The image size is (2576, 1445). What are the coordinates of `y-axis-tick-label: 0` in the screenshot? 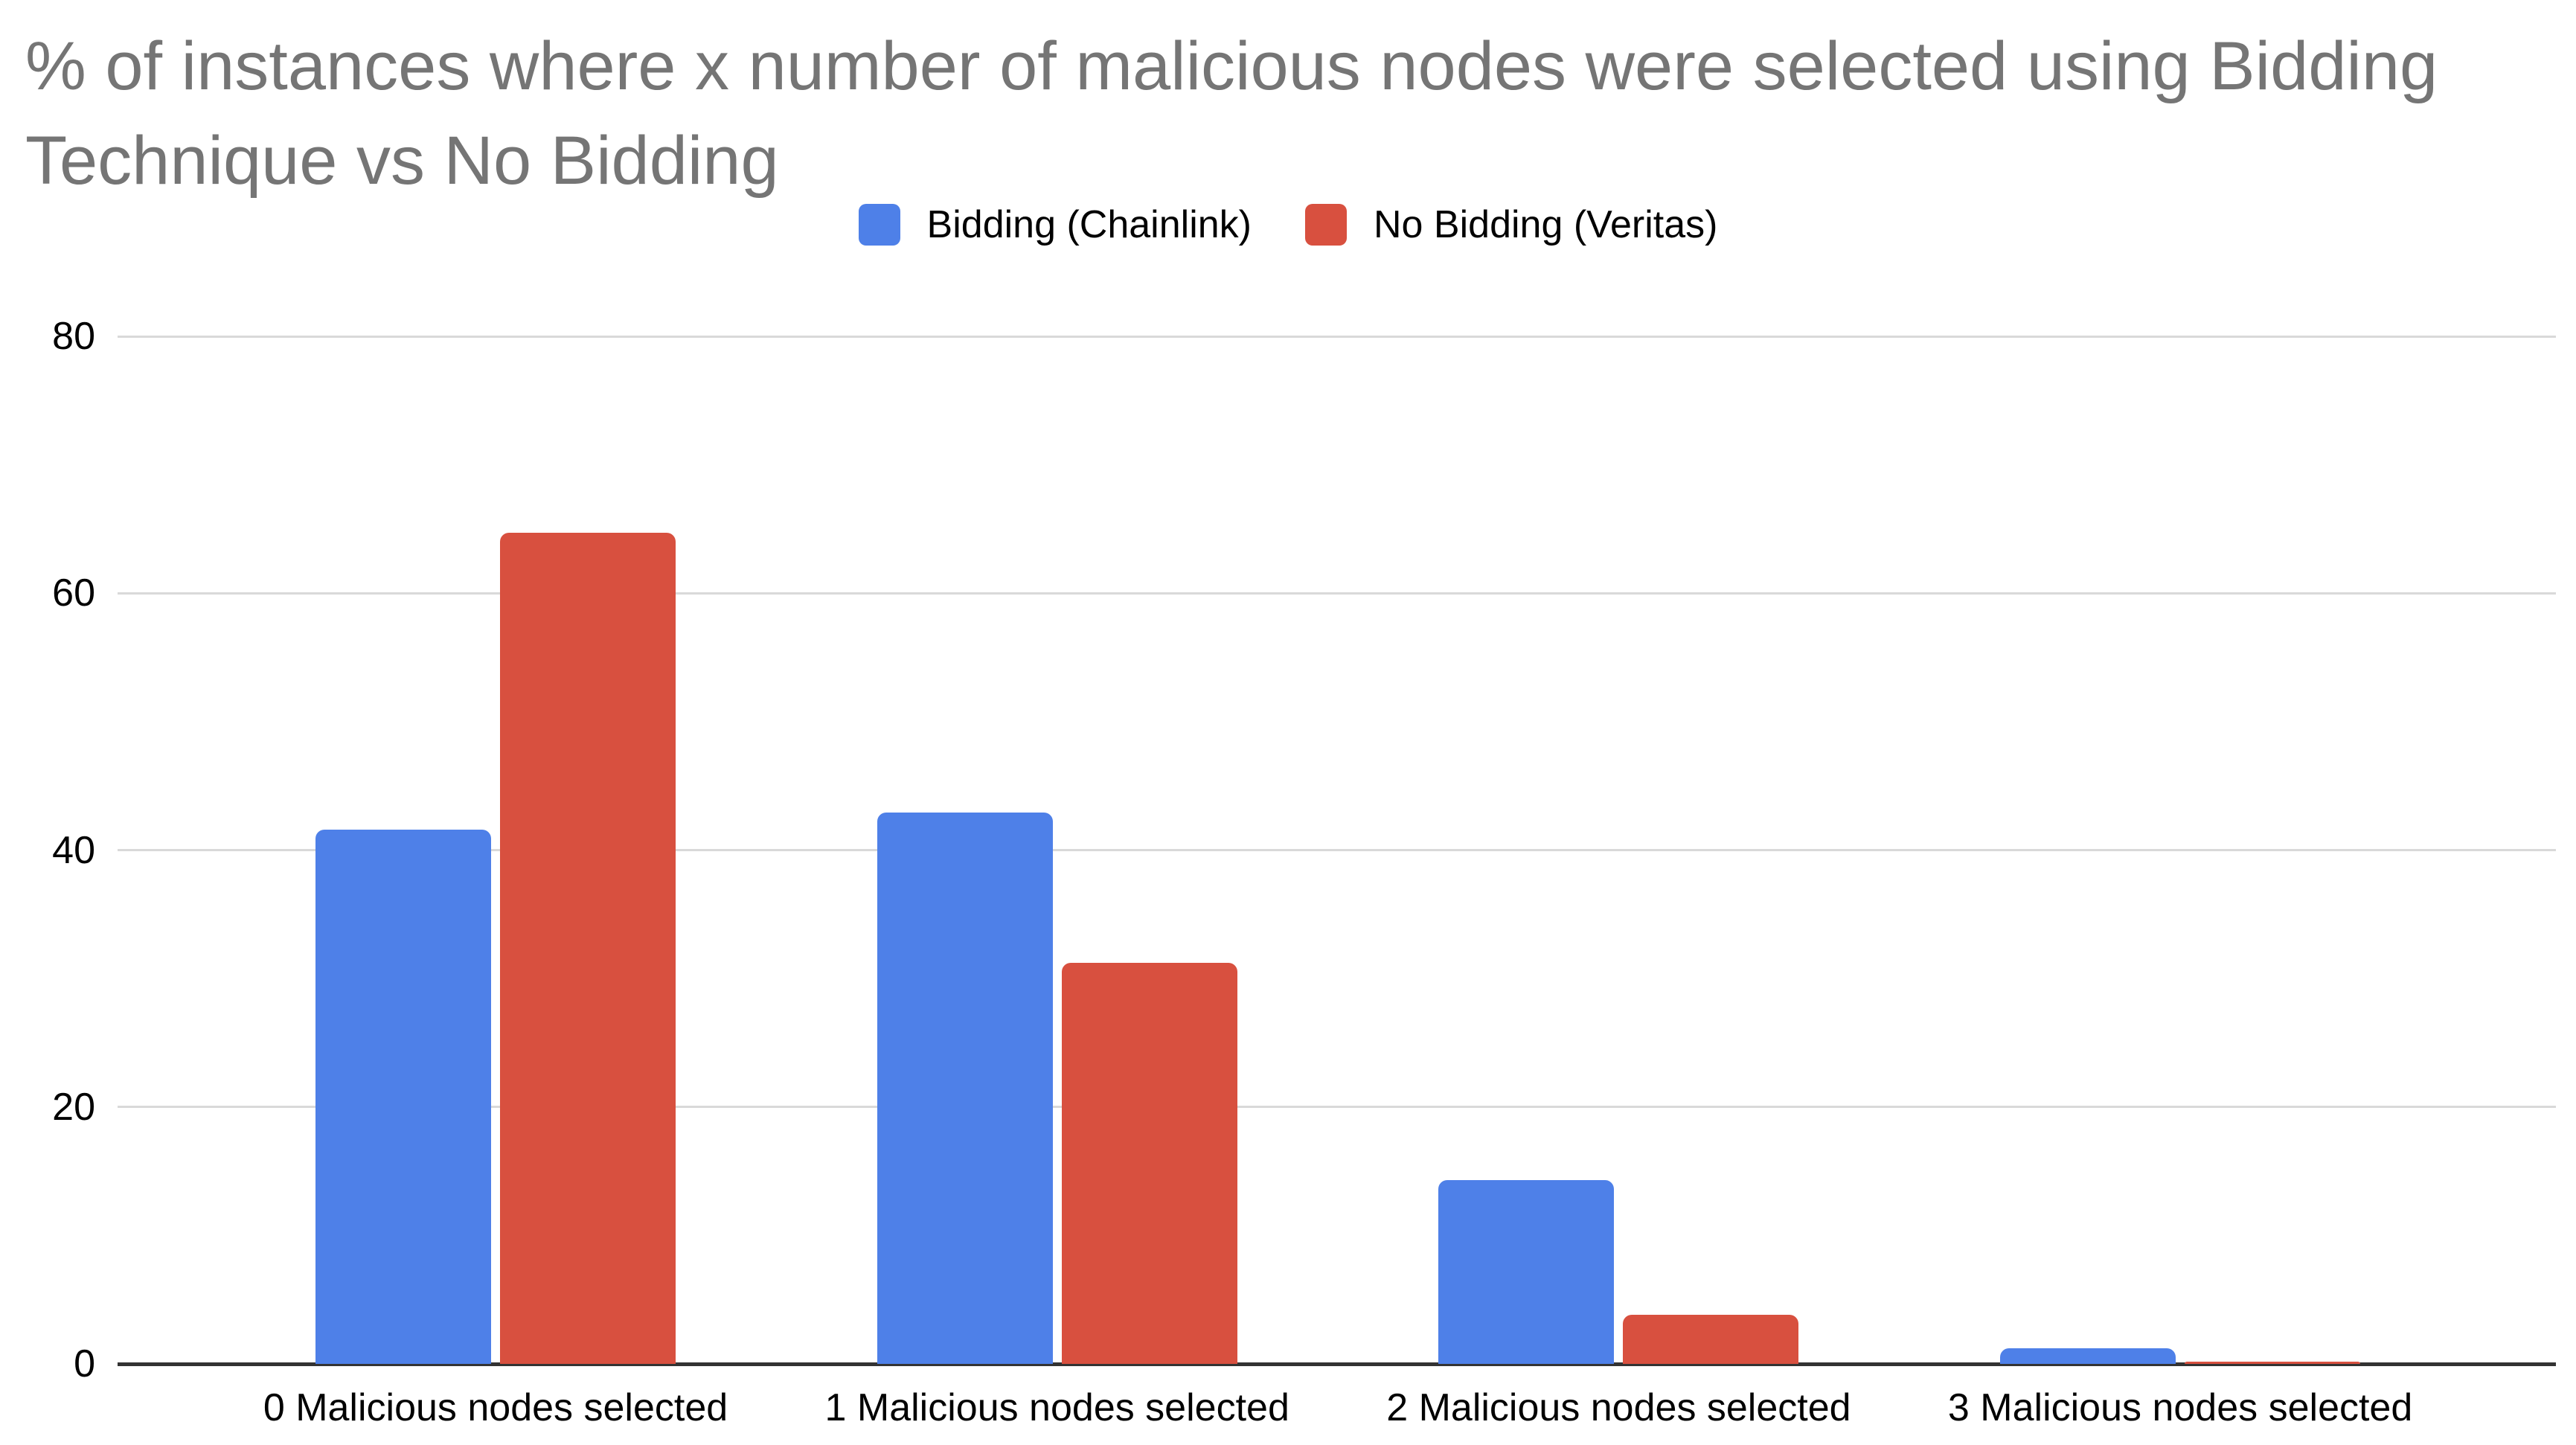 It's located at (85, 1363).